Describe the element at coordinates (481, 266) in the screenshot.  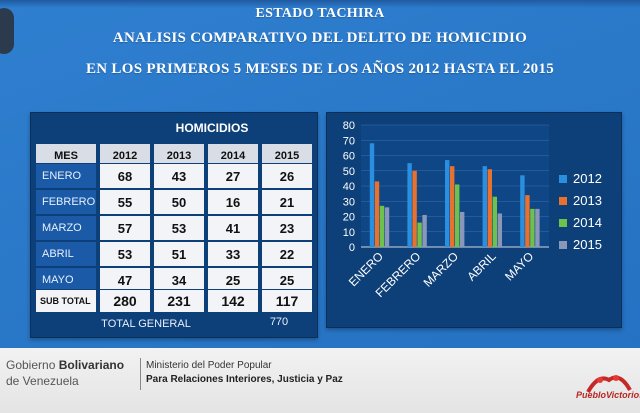
I see `x-category-label: ABRIL` at that location.